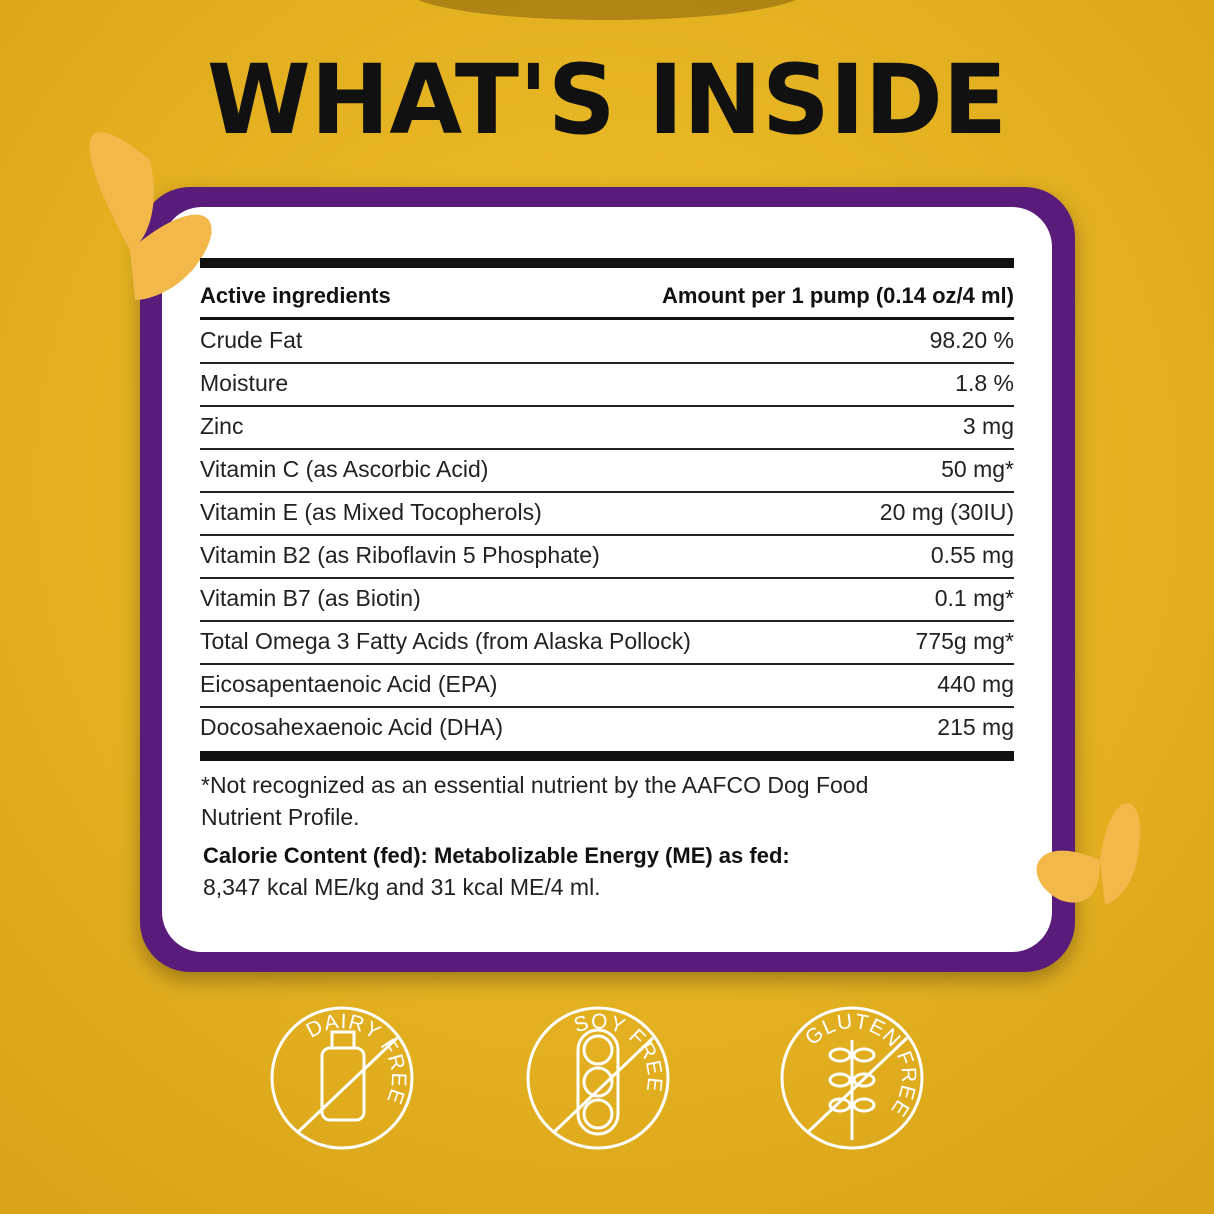 The width and height of the screenshot is (1214, 1214). What do you see at coordinates (838, 295) in the screenshot?
I see `header-cell: Amount per 1 pump (0.14 oz/4 ml)` at bounding box center [838, 295].